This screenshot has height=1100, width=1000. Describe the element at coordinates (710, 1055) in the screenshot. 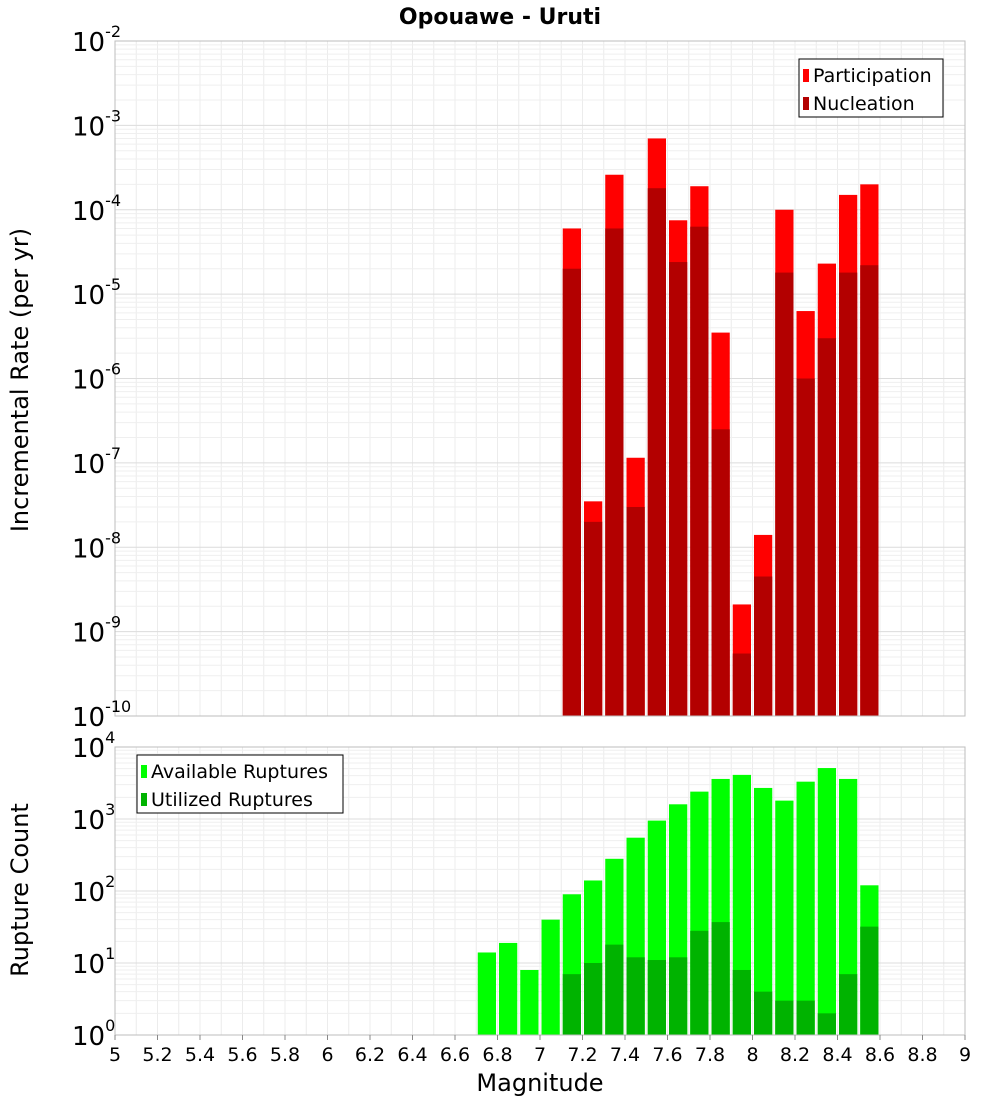

I see `x-tick-label: 7.8` at that location.